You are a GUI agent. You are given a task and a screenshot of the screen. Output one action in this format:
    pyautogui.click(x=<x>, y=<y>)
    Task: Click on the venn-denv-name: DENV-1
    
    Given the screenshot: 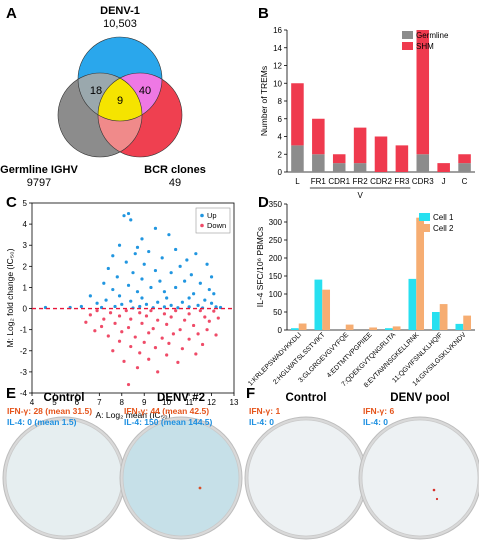 What is the action you would take?
    pyautogui.click(x=120, y=11)
    